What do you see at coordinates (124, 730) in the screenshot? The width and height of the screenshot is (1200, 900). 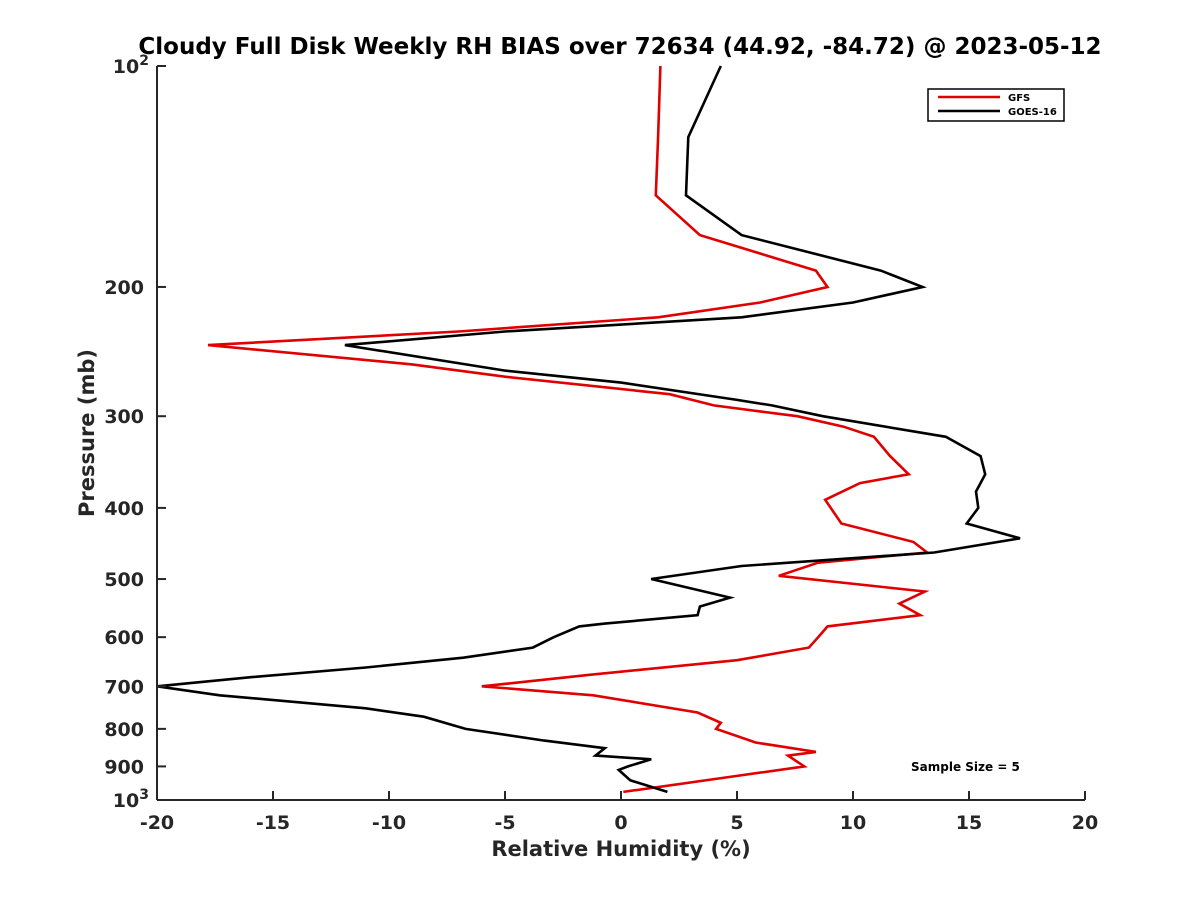 I see `y-tick-label: 800` at bounding box center [124, 730].